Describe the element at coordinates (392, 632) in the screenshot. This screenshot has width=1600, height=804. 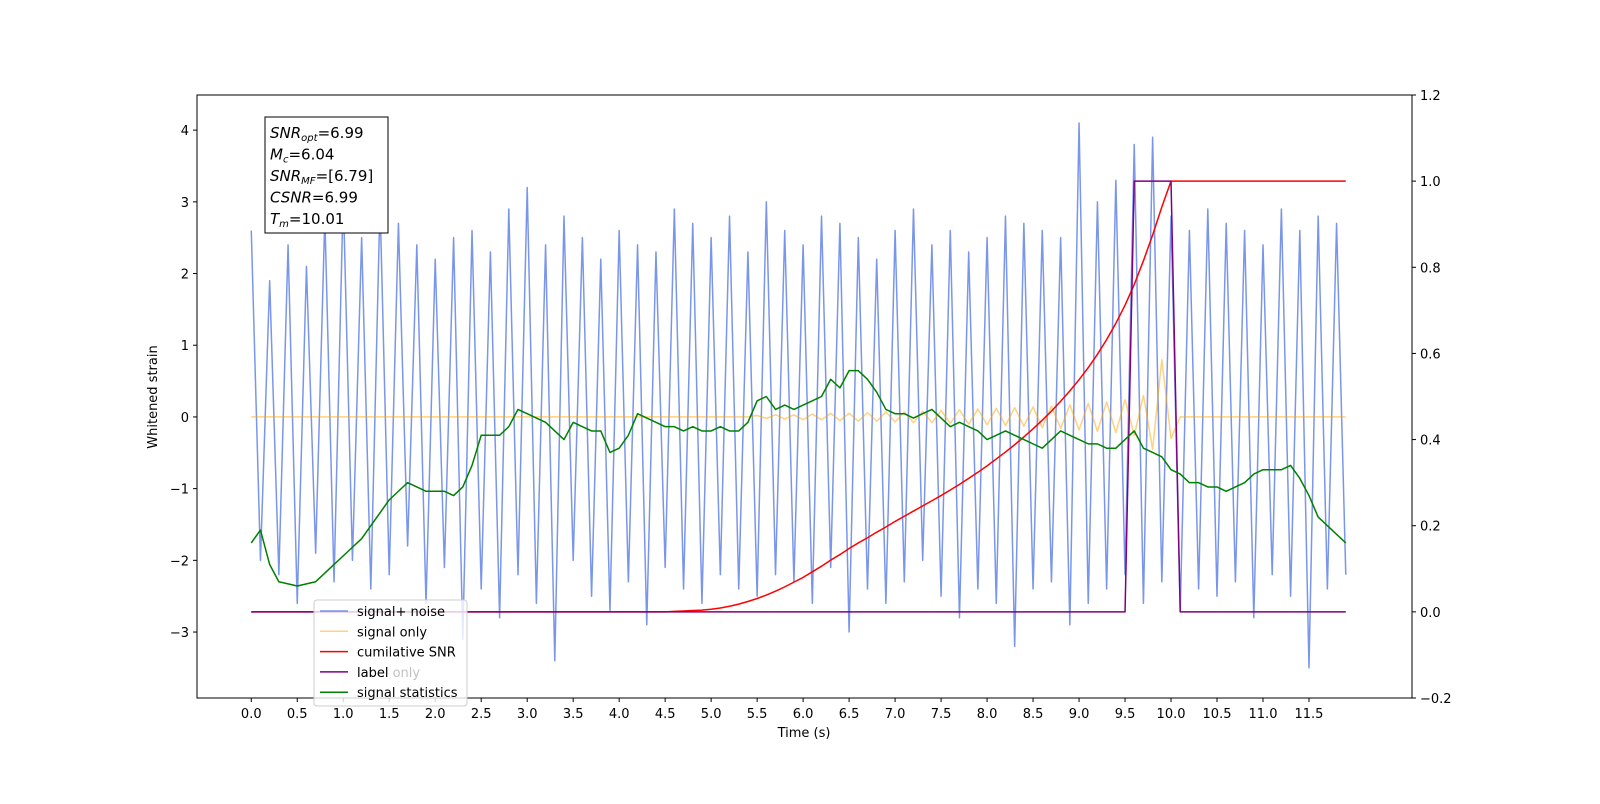
I see `legend-label: signal only` at that location.